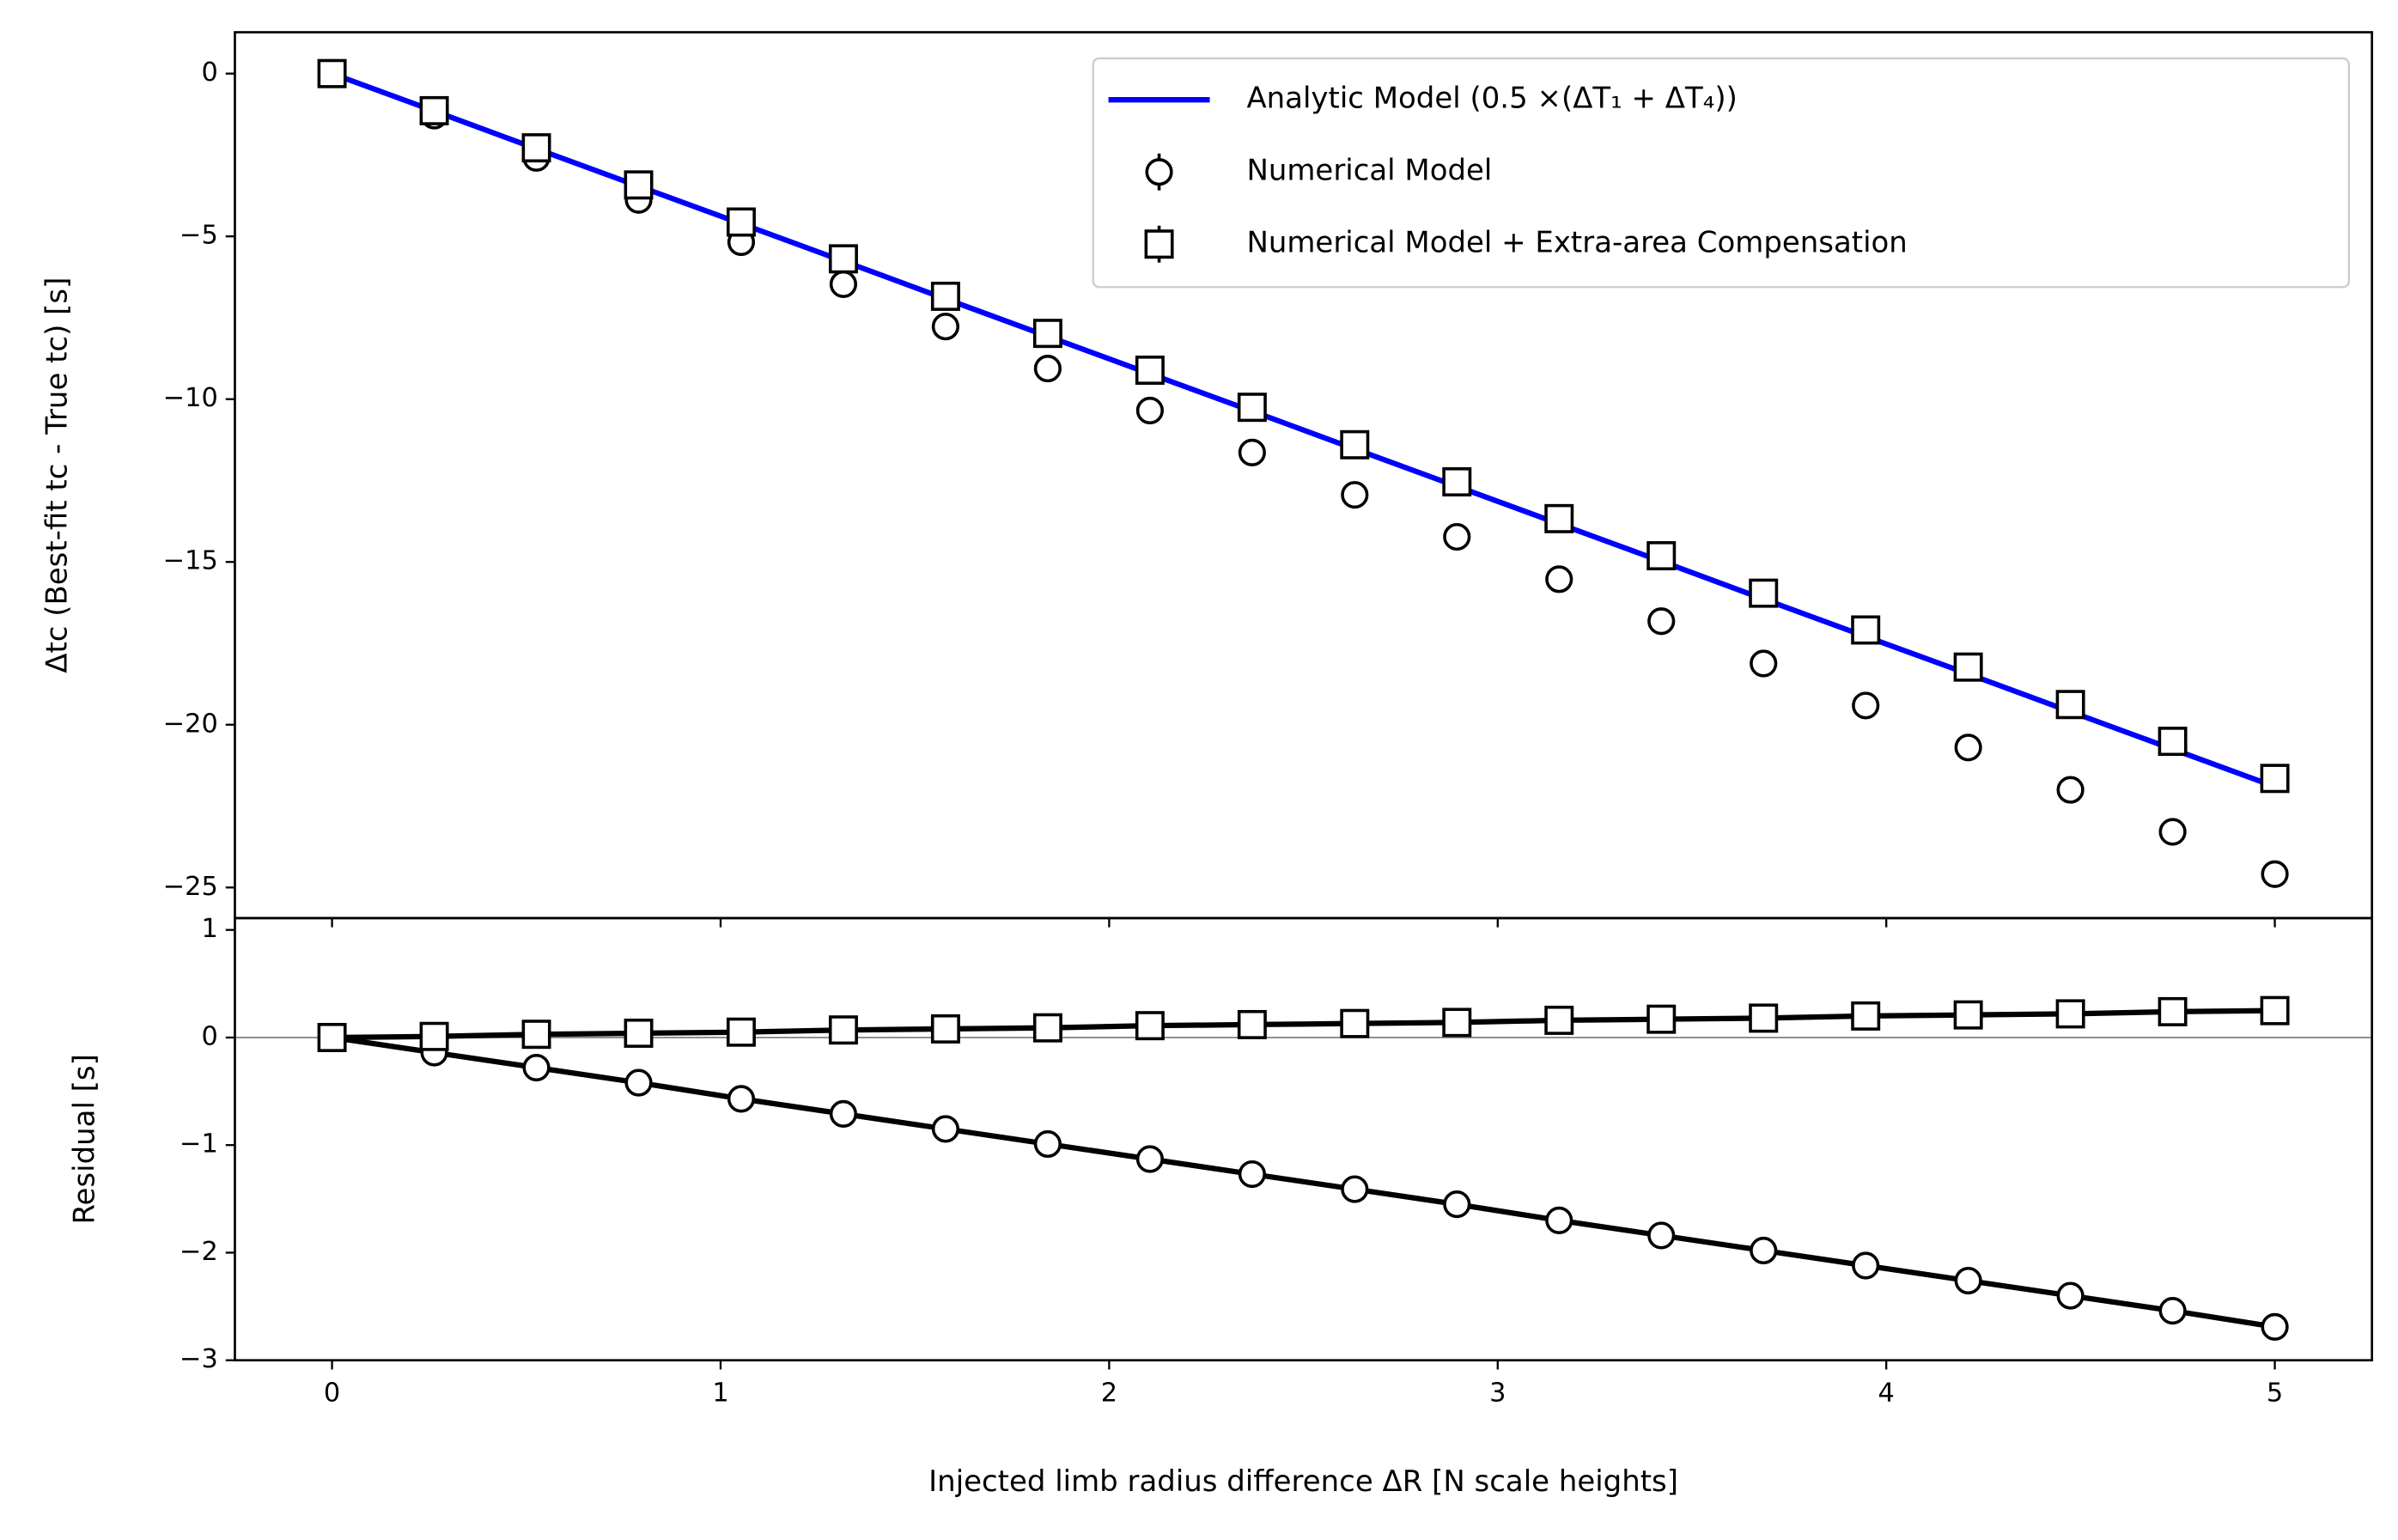 The width and height of the screenshot is (2398, 1540). I want to click on y-tick-label: −1, so click(199, 1145).